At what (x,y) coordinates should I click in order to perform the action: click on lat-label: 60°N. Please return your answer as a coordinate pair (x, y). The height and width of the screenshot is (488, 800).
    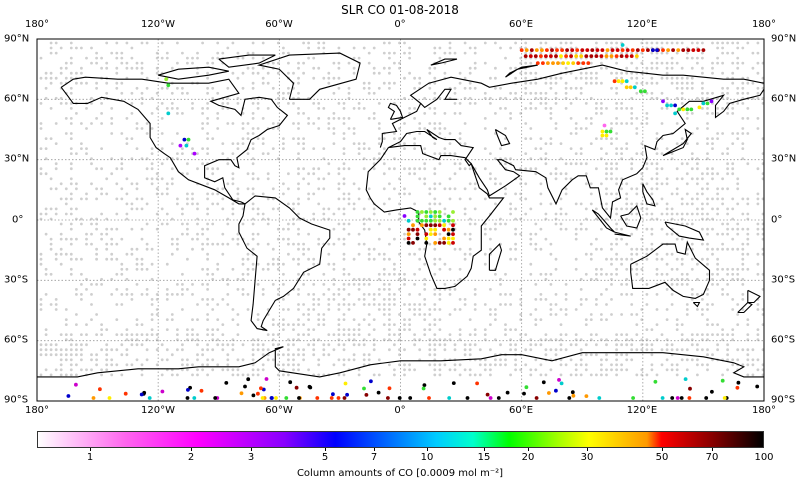
    Looking at the image, I should click on (784, 99).